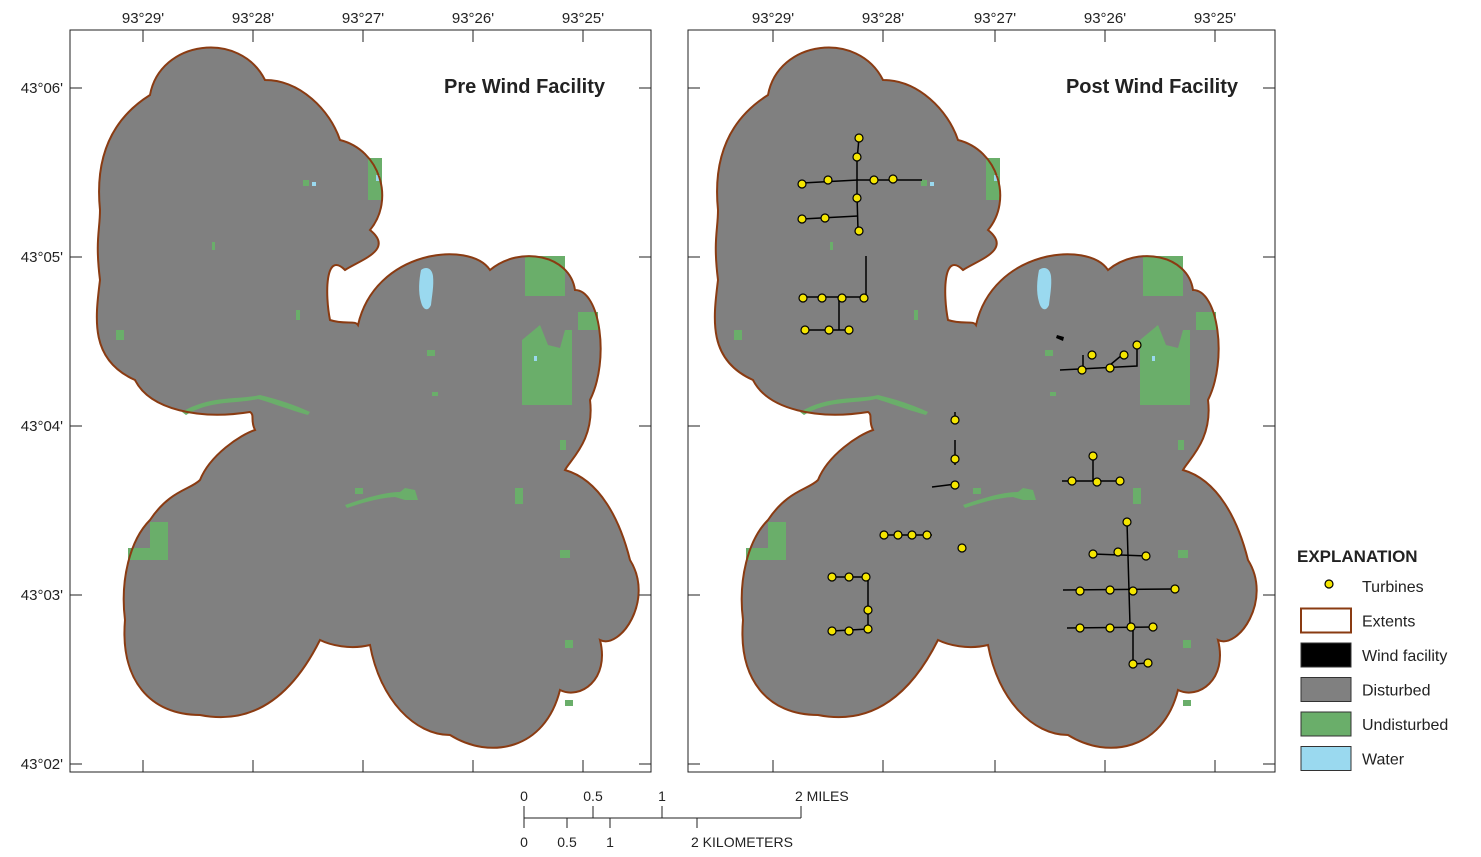 Image resolution: width=1481 pixels, height=857 pixels. I want to click on legend-item-wind-facility: Wind facility, so click(1373, 655).